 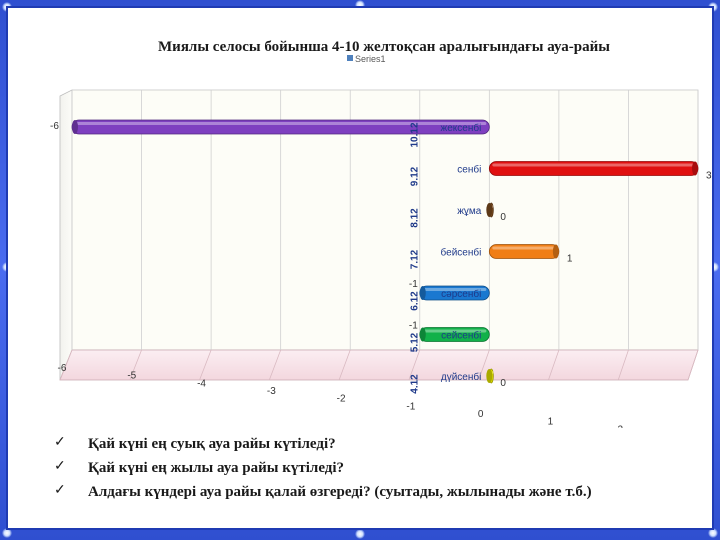 What do you see at coordinates (709, 176) in the screenshot?
I see `data-label: 3` at bounding box center [709, 176].